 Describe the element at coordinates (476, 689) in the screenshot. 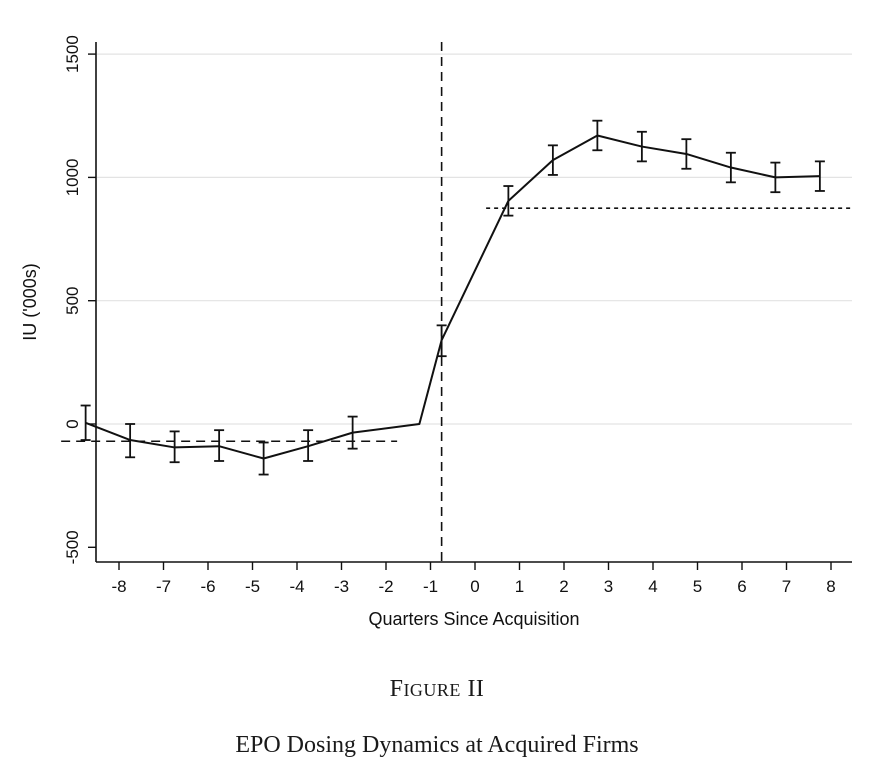

I see `figure-number: II` at that location.